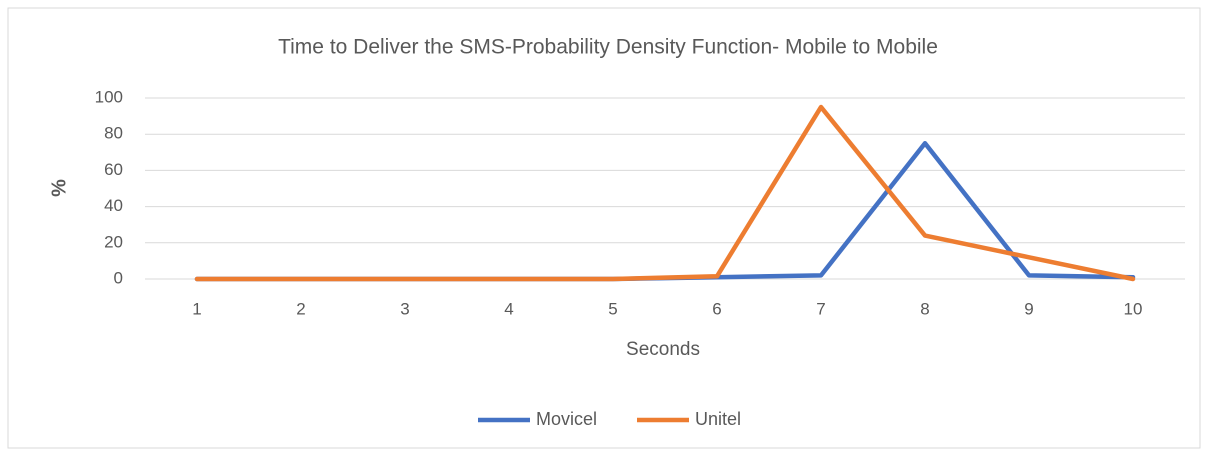 The width and height of the screenshot is (1208, 454). Describe the element at coordinates (663, 349) in the screenshot. I see `x-axis-label: Seconds` at that location.